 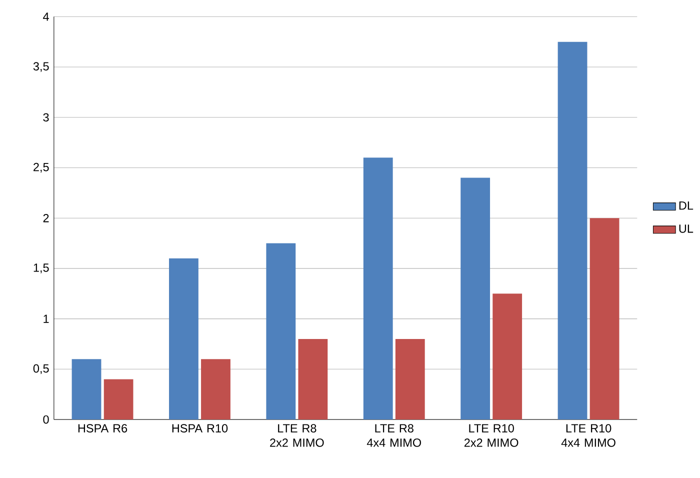 I want to click on x-tick-label: LTE R8 2x2 MIMO, so click(x=297, y=435).